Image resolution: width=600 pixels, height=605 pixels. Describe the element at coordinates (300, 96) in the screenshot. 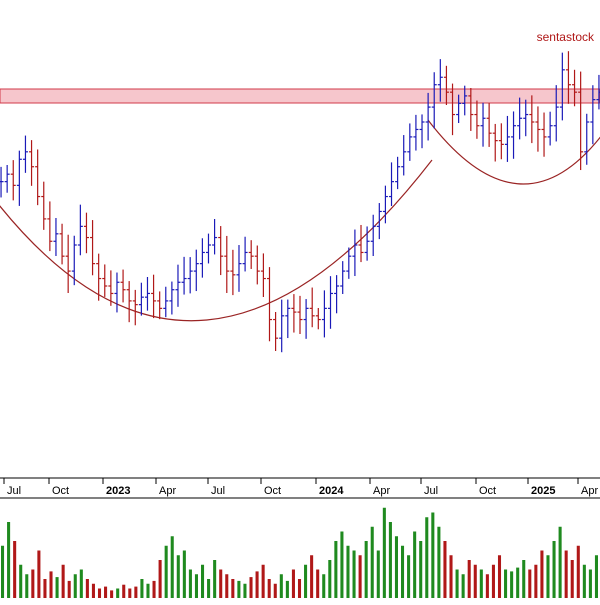

I see `resistance-band` at that location.